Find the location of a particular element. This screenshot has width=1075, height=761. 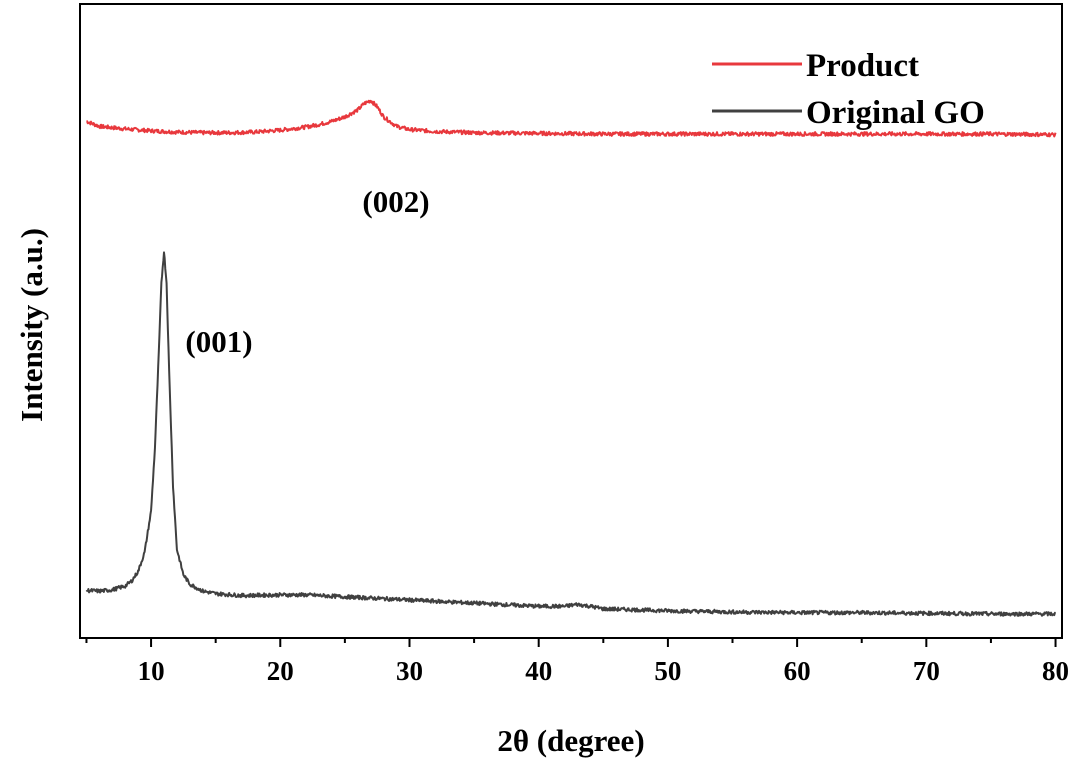

legend-label-original-go: Original GO is located at coordinates (895, 113).